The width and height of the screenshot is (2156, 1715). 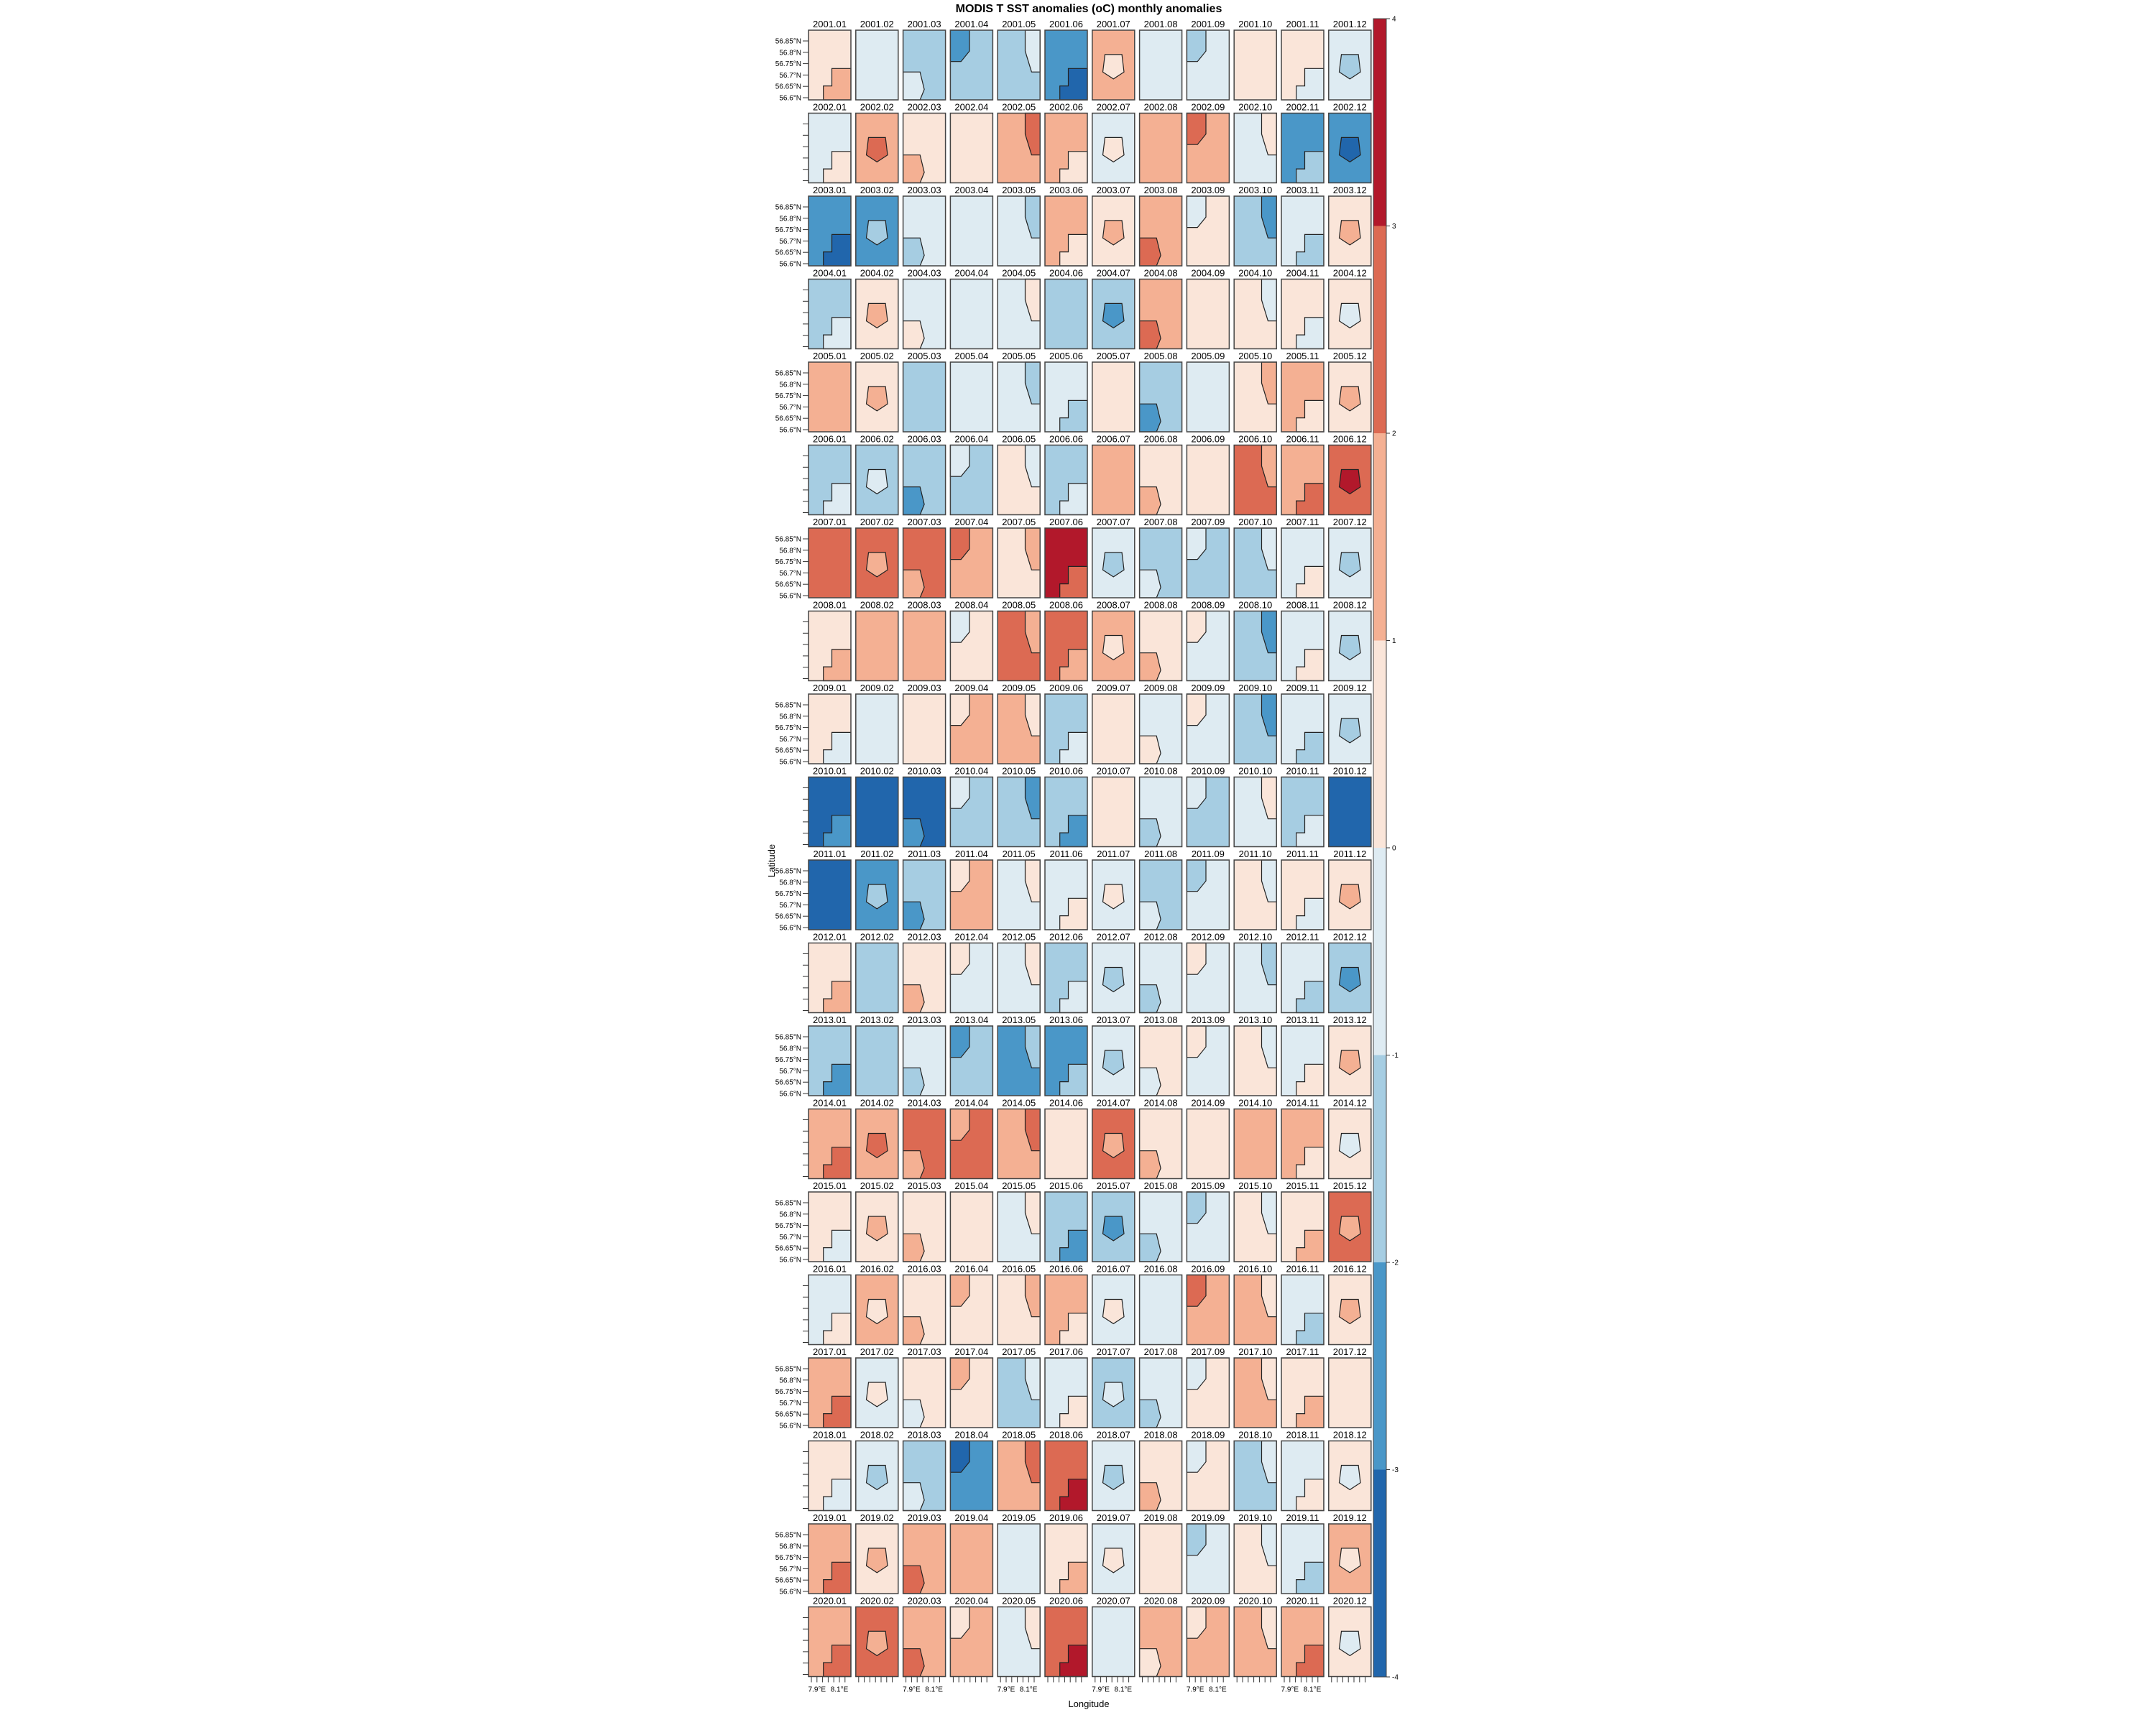 I want to click on panel-label: 2003.07, so click(x=1113, y=190).